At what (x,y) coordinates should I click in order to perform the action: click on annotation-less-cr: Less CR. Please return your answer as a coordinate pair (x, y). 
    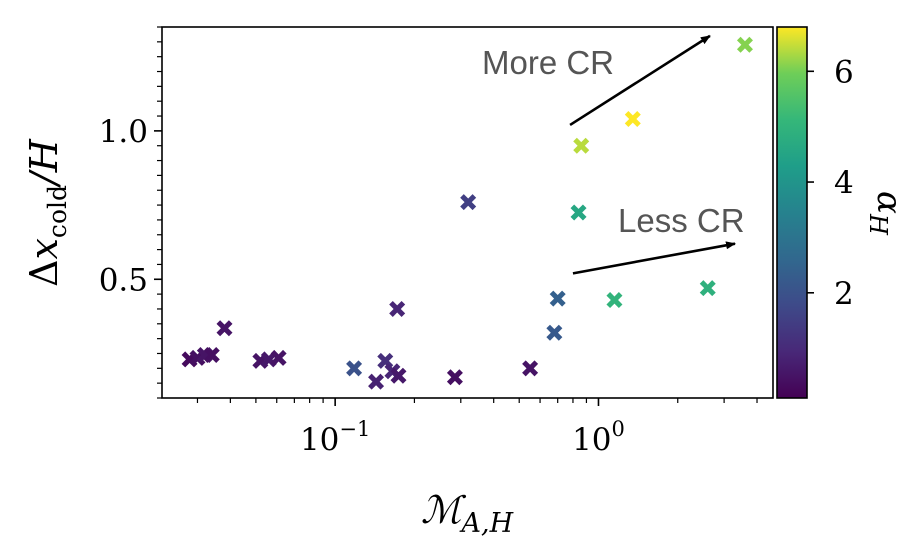
    Looking at the image, I should click on (681, 220).